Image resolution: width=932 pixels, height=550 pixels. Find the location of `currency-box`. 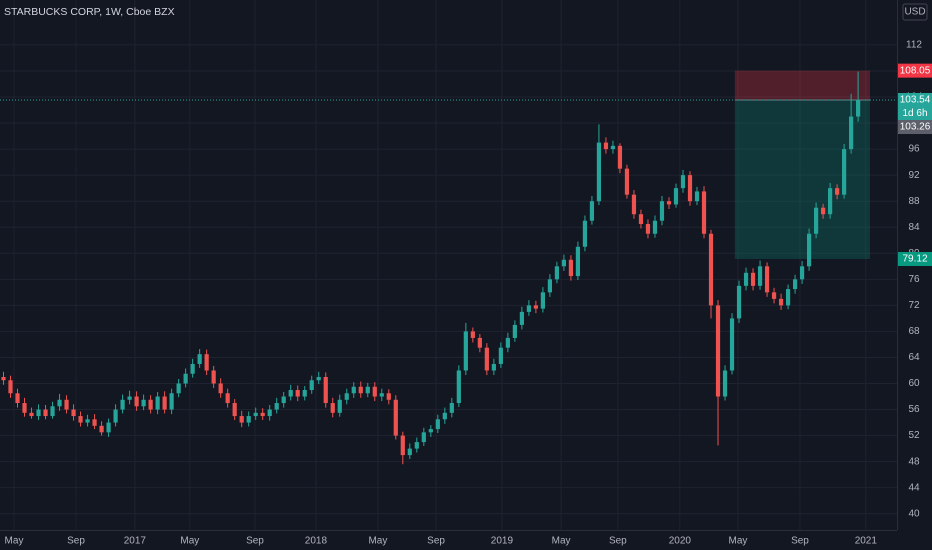

currency-box is located at coordinates (915, 12).